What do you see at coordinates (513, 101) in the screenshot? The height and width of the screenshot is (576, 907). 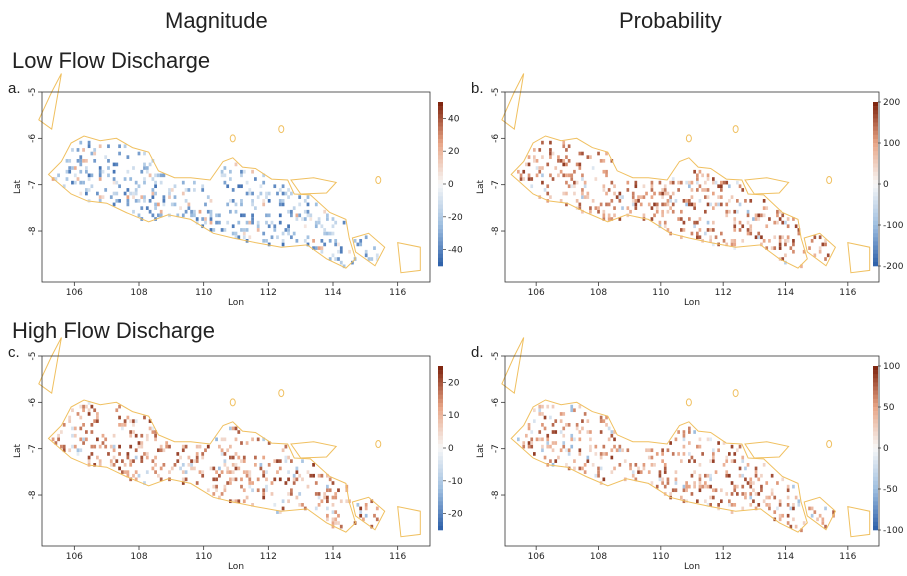 I see `sumatra-coastline` at bounding box center [513, 101].